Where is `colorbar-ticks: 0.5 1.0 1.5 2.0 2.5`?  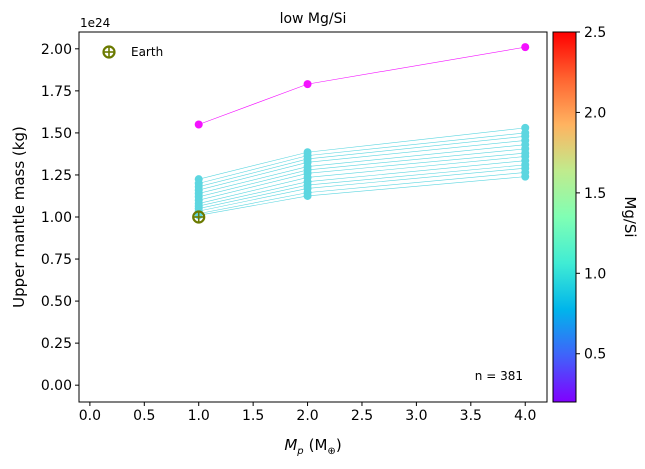
colorbar-ticks: 0.5 1.0 1.5 2.0 2.5 is located at coordinates (591, 194).